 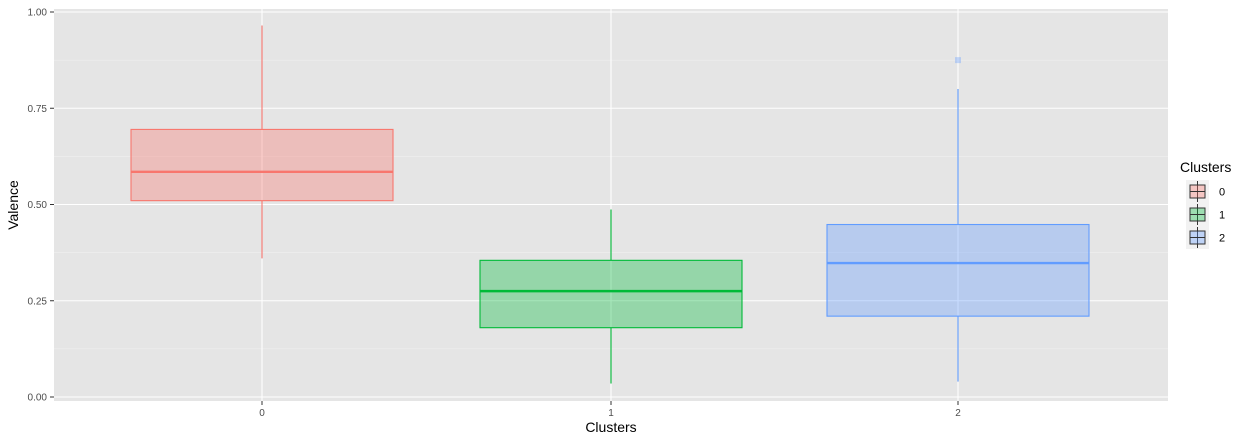 What do you see at coordinates (1222, 239) in the screenshot?
I see `legend-label: 2` at bounding box center [1222, 239].